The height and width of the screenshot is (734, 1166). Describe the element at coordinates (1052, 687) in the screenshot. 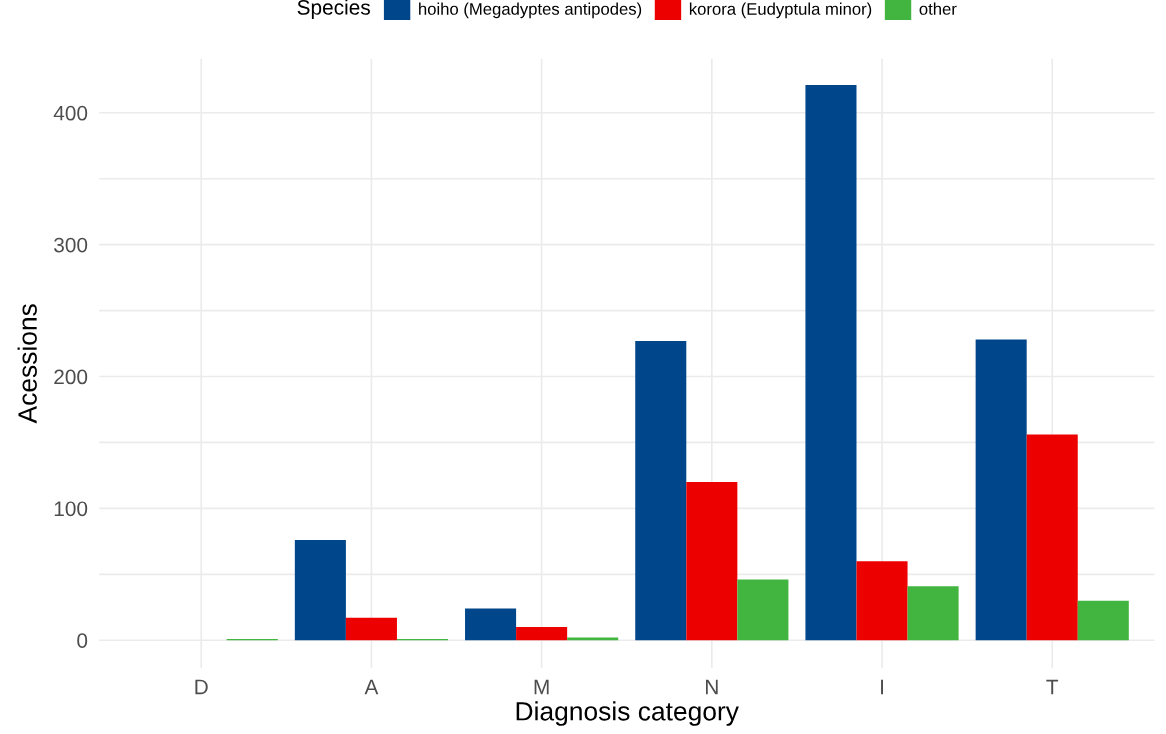

I see `x-tick-label: T` at that location.